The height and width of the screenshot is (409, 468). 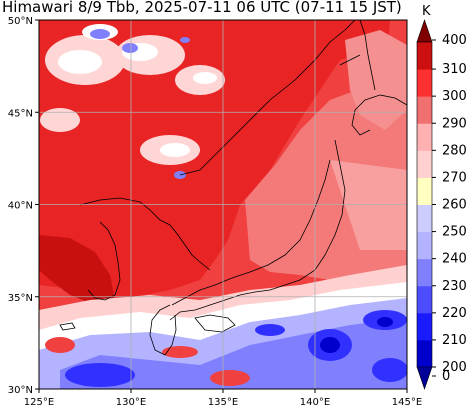 I want to click on lat-tick-label: 45°N, so click(x=20, y=113).